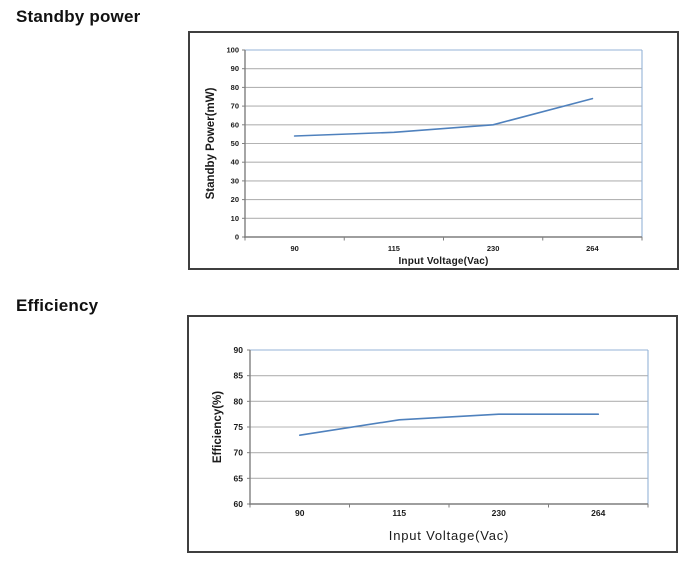 The image size is (691, 562). Describe the element at coordinates (239, 376) in the screenshot. I see `y-axis-label: 85` at that location.